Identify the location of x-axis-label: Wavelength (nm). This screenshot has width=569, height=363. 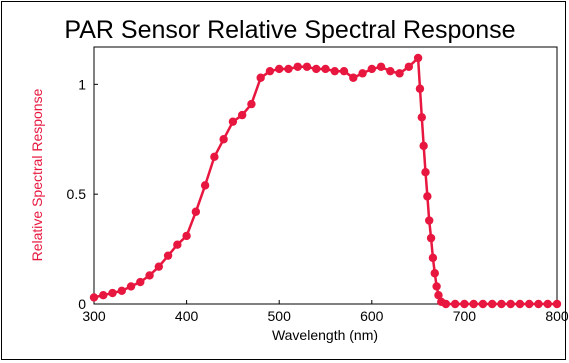
(325, 335).